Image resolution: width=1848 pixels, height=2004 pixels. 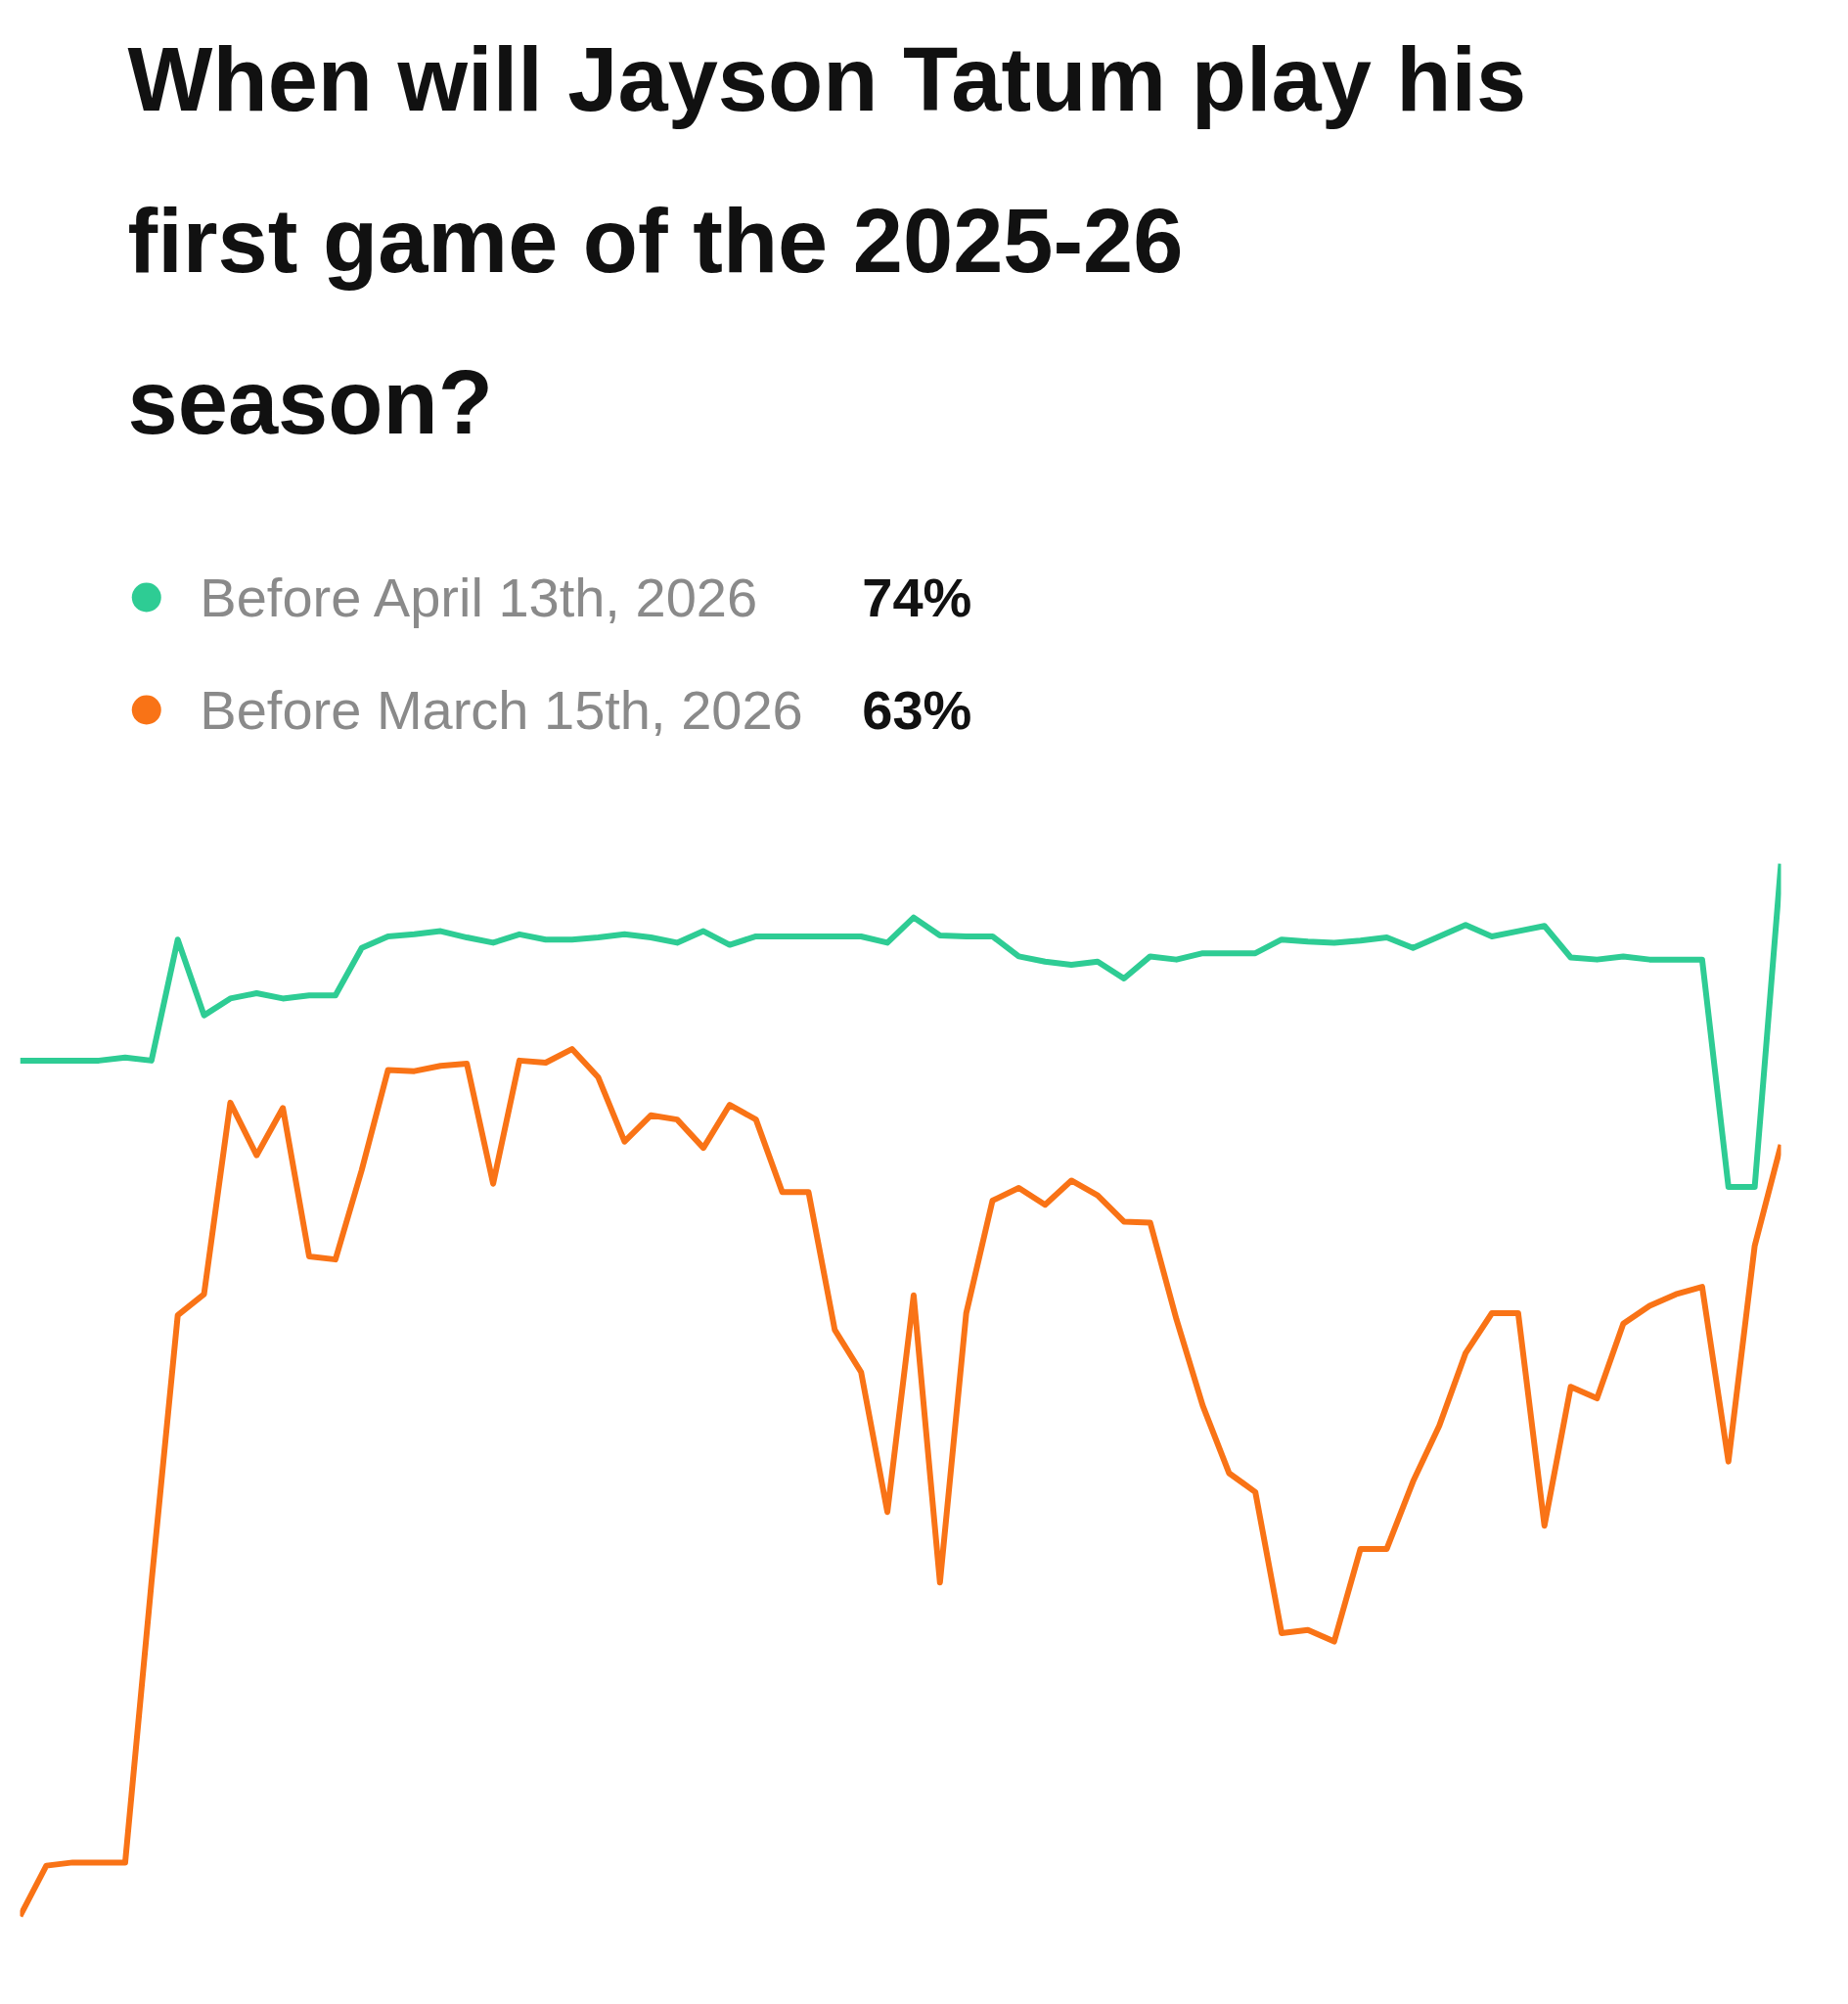 What do you see at coordinates (479, 597) in the screenshot?
I see `legend-label: Before April 13th, 2026` at bounding box center [479, 597].